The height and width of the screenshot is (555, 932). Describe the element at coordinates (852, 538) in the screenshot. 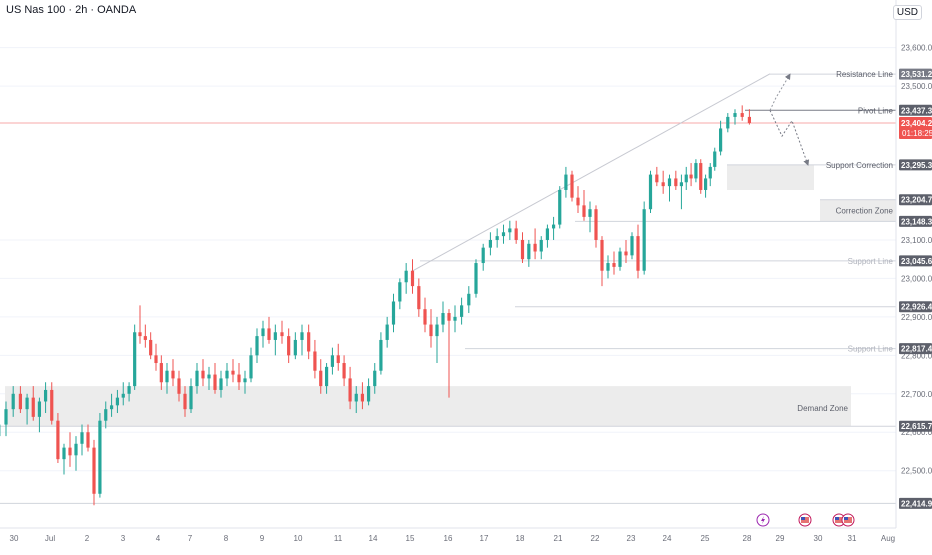

I see `time-tick-label: 31` at that location.